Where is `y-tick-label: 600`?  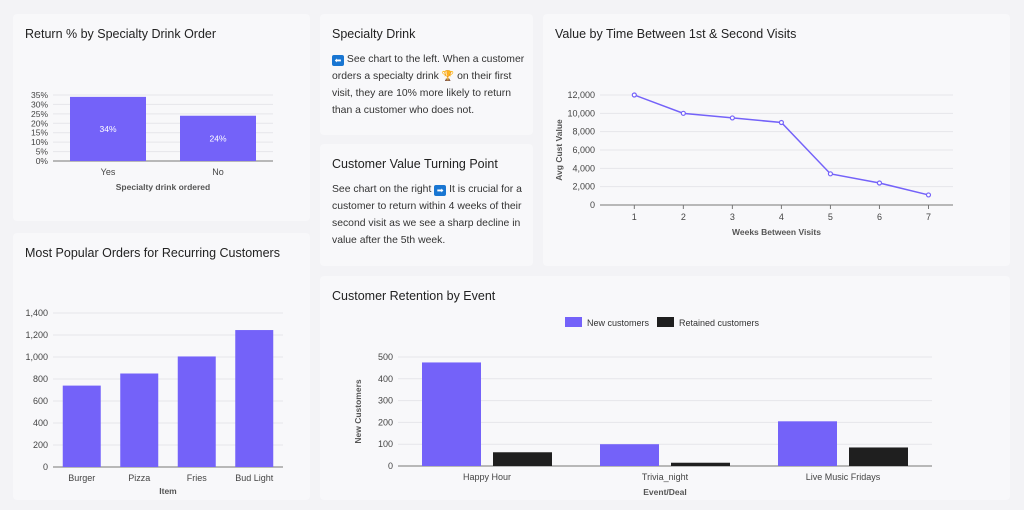 y-tick-label: 600 is located at coordinates (40, 401).